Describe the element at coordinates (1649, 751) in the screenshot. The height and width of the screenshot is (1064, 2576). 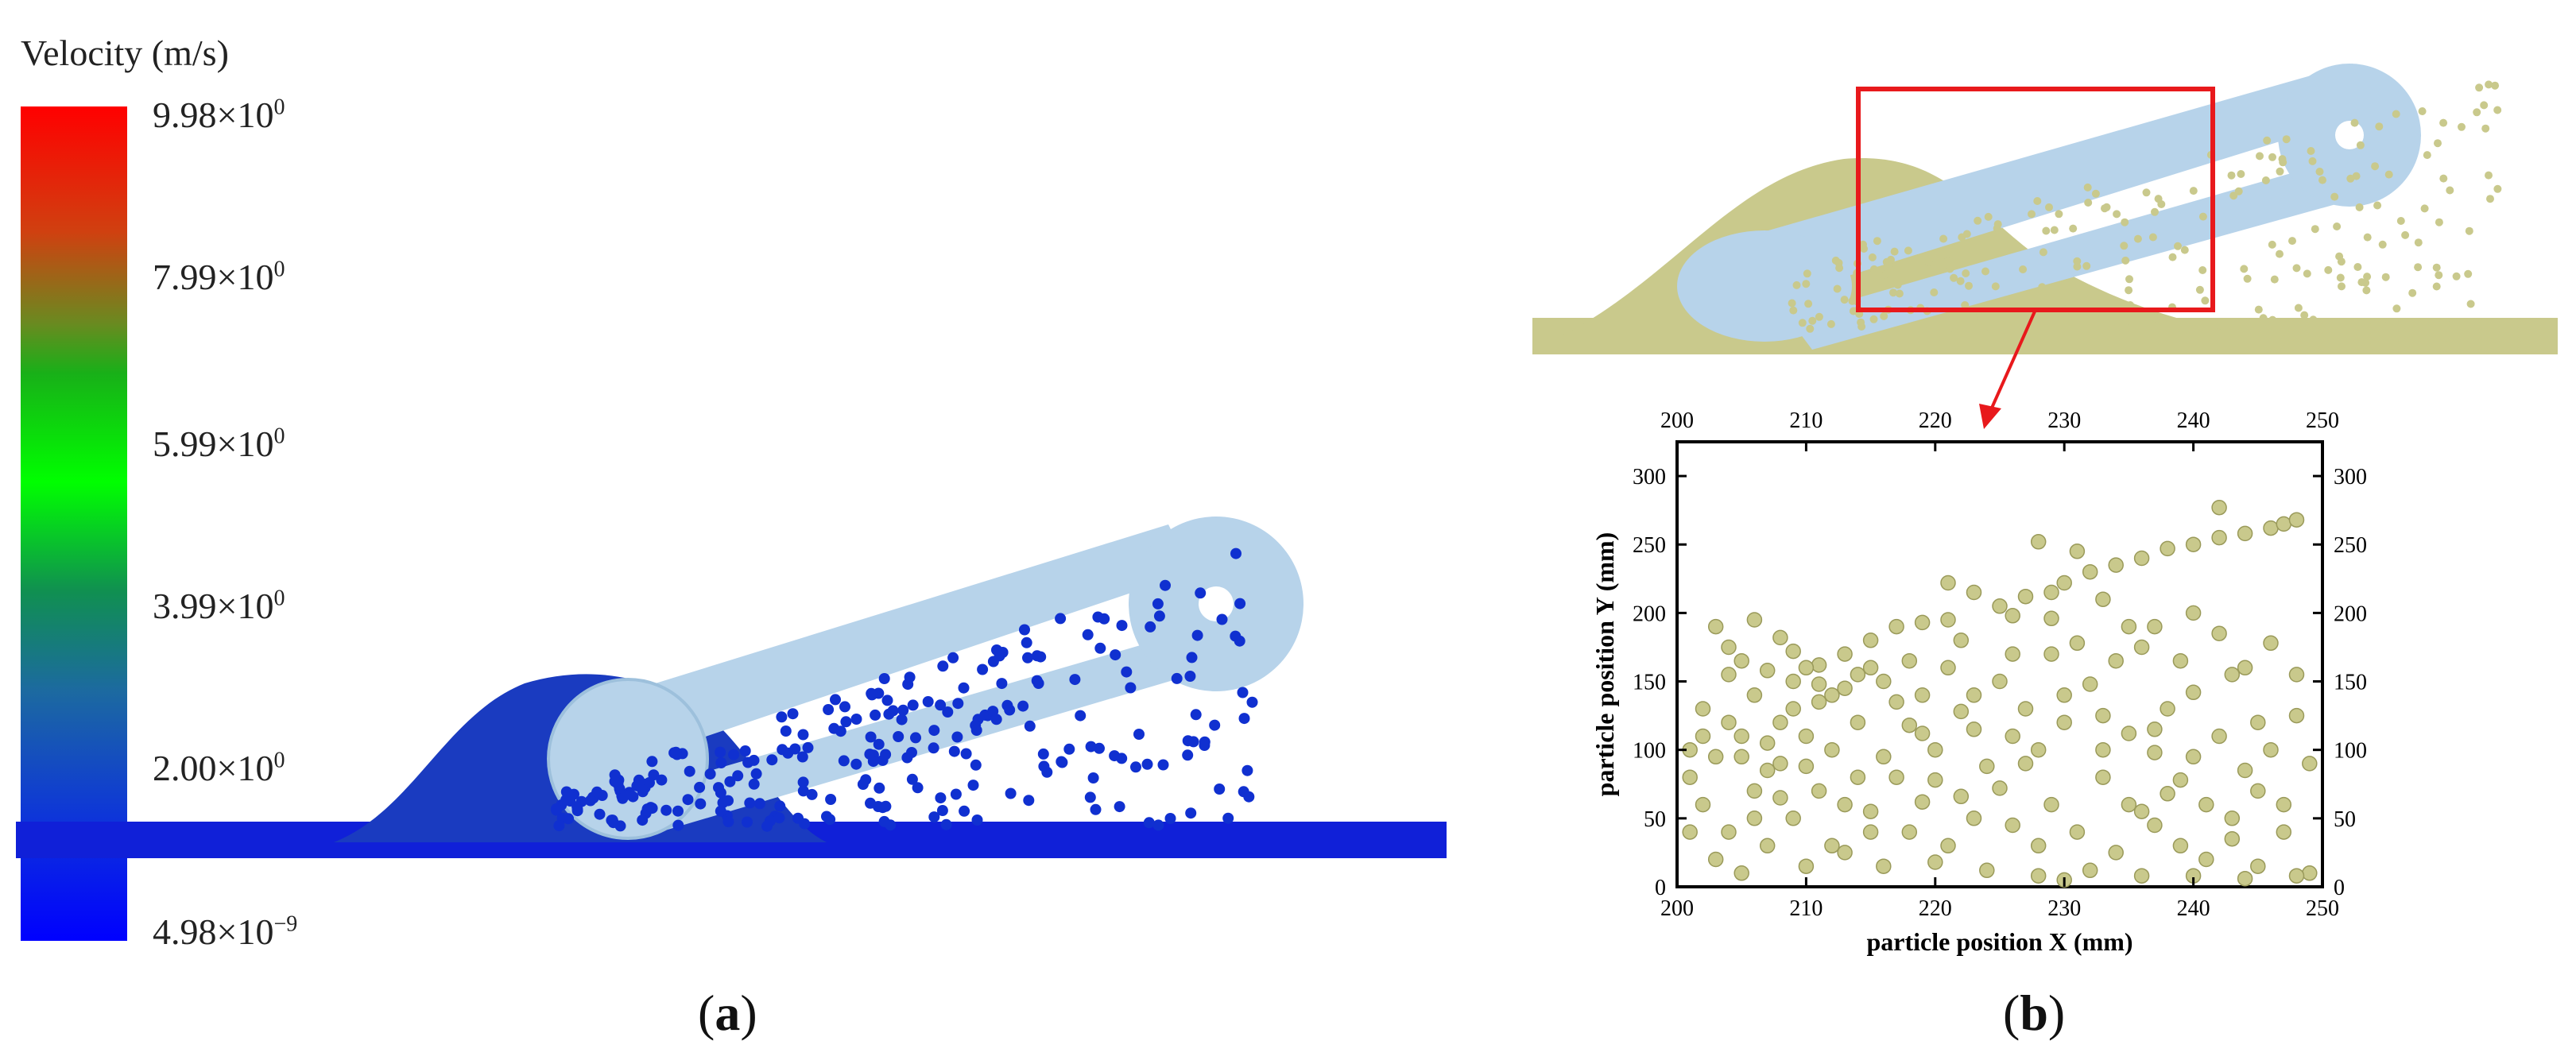
I see `y-tick-label: 100` at that location.